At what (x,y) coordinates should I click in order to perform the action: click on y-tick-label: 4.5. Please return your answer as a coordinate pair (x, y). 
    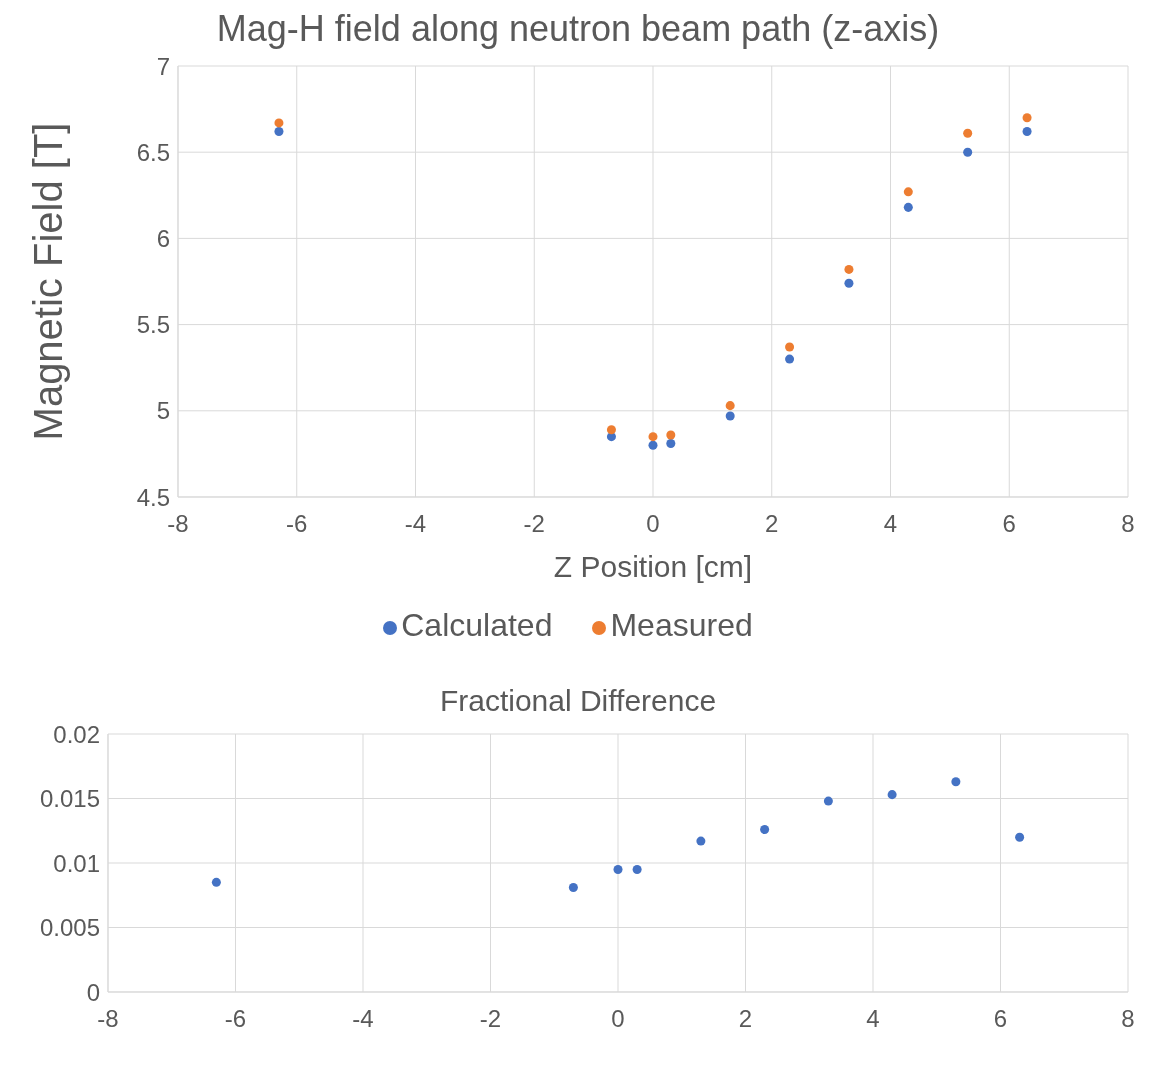
    Looking at the image, I should click on (153, 497).